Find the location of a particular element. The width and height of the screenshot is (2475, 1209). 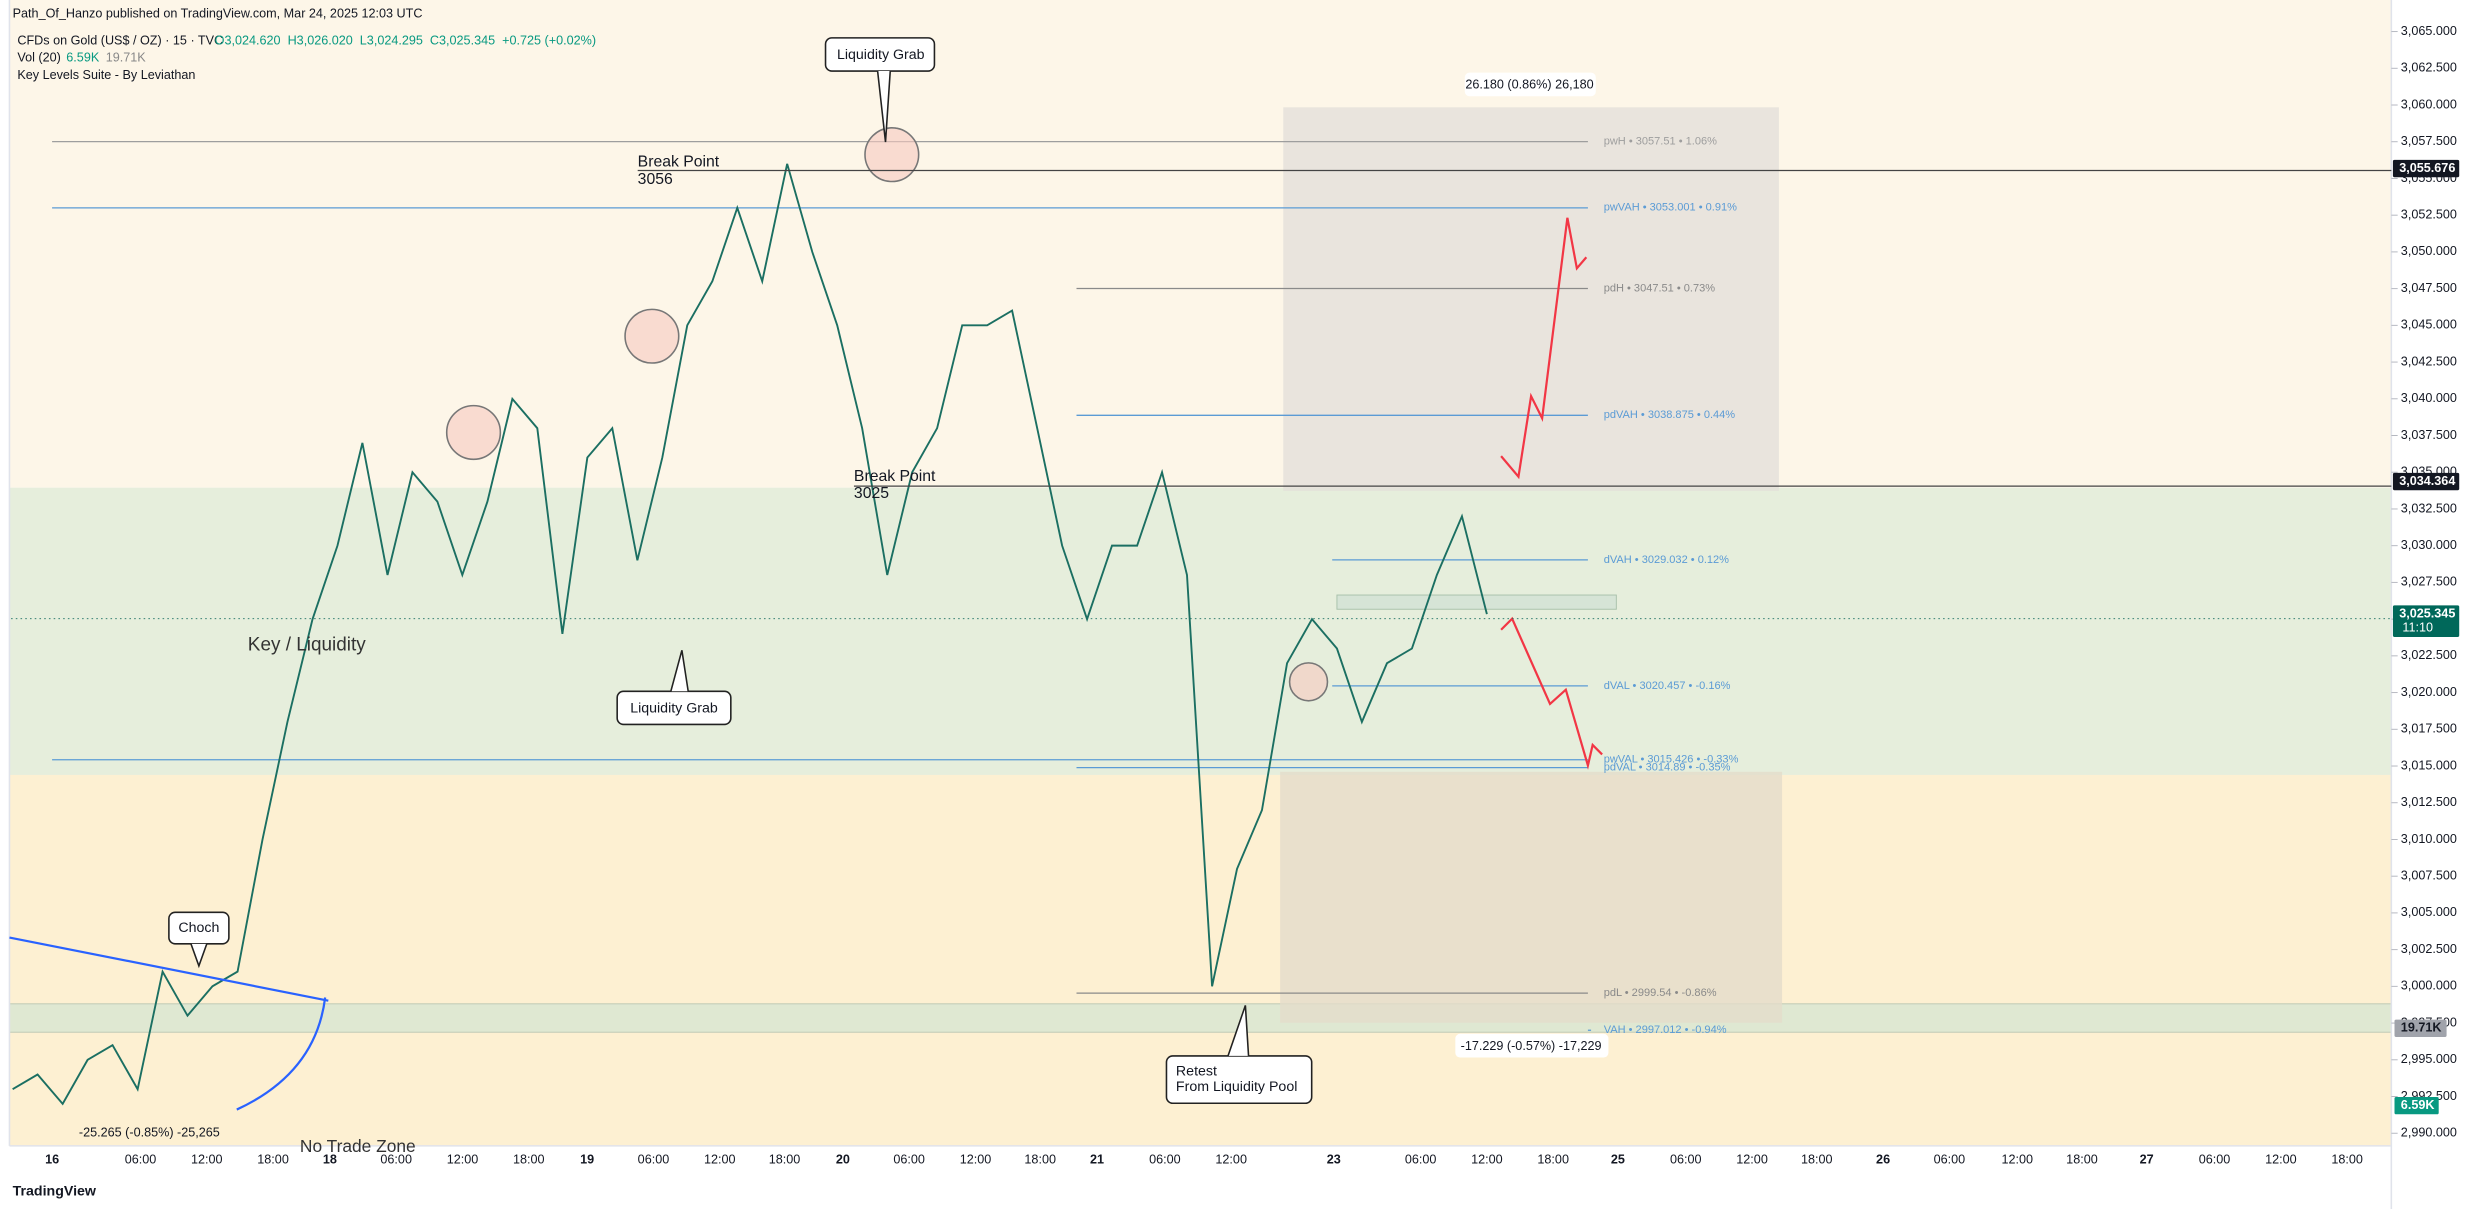

indicator: Key Levels Suite - By Leviathan is located at coordinates (106, 75).